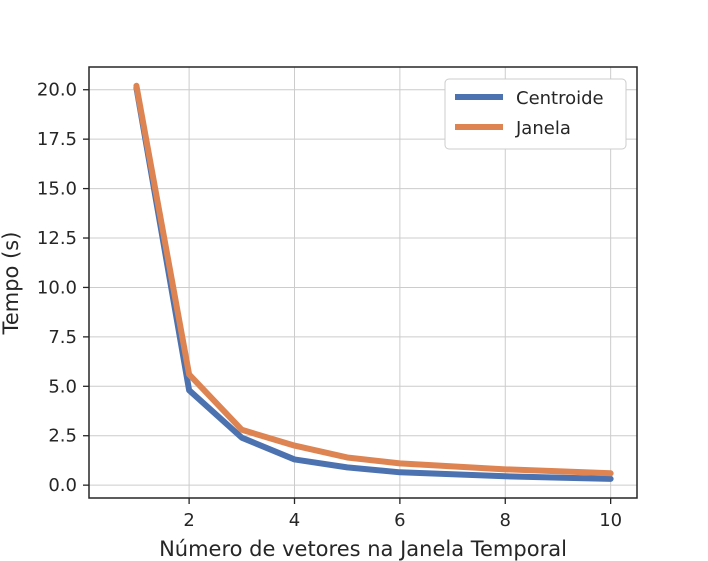  What do you see at coordinates (610, 520) in the screenshot?
I see `x-tick-label: 10` at bounding box center [610, 520].